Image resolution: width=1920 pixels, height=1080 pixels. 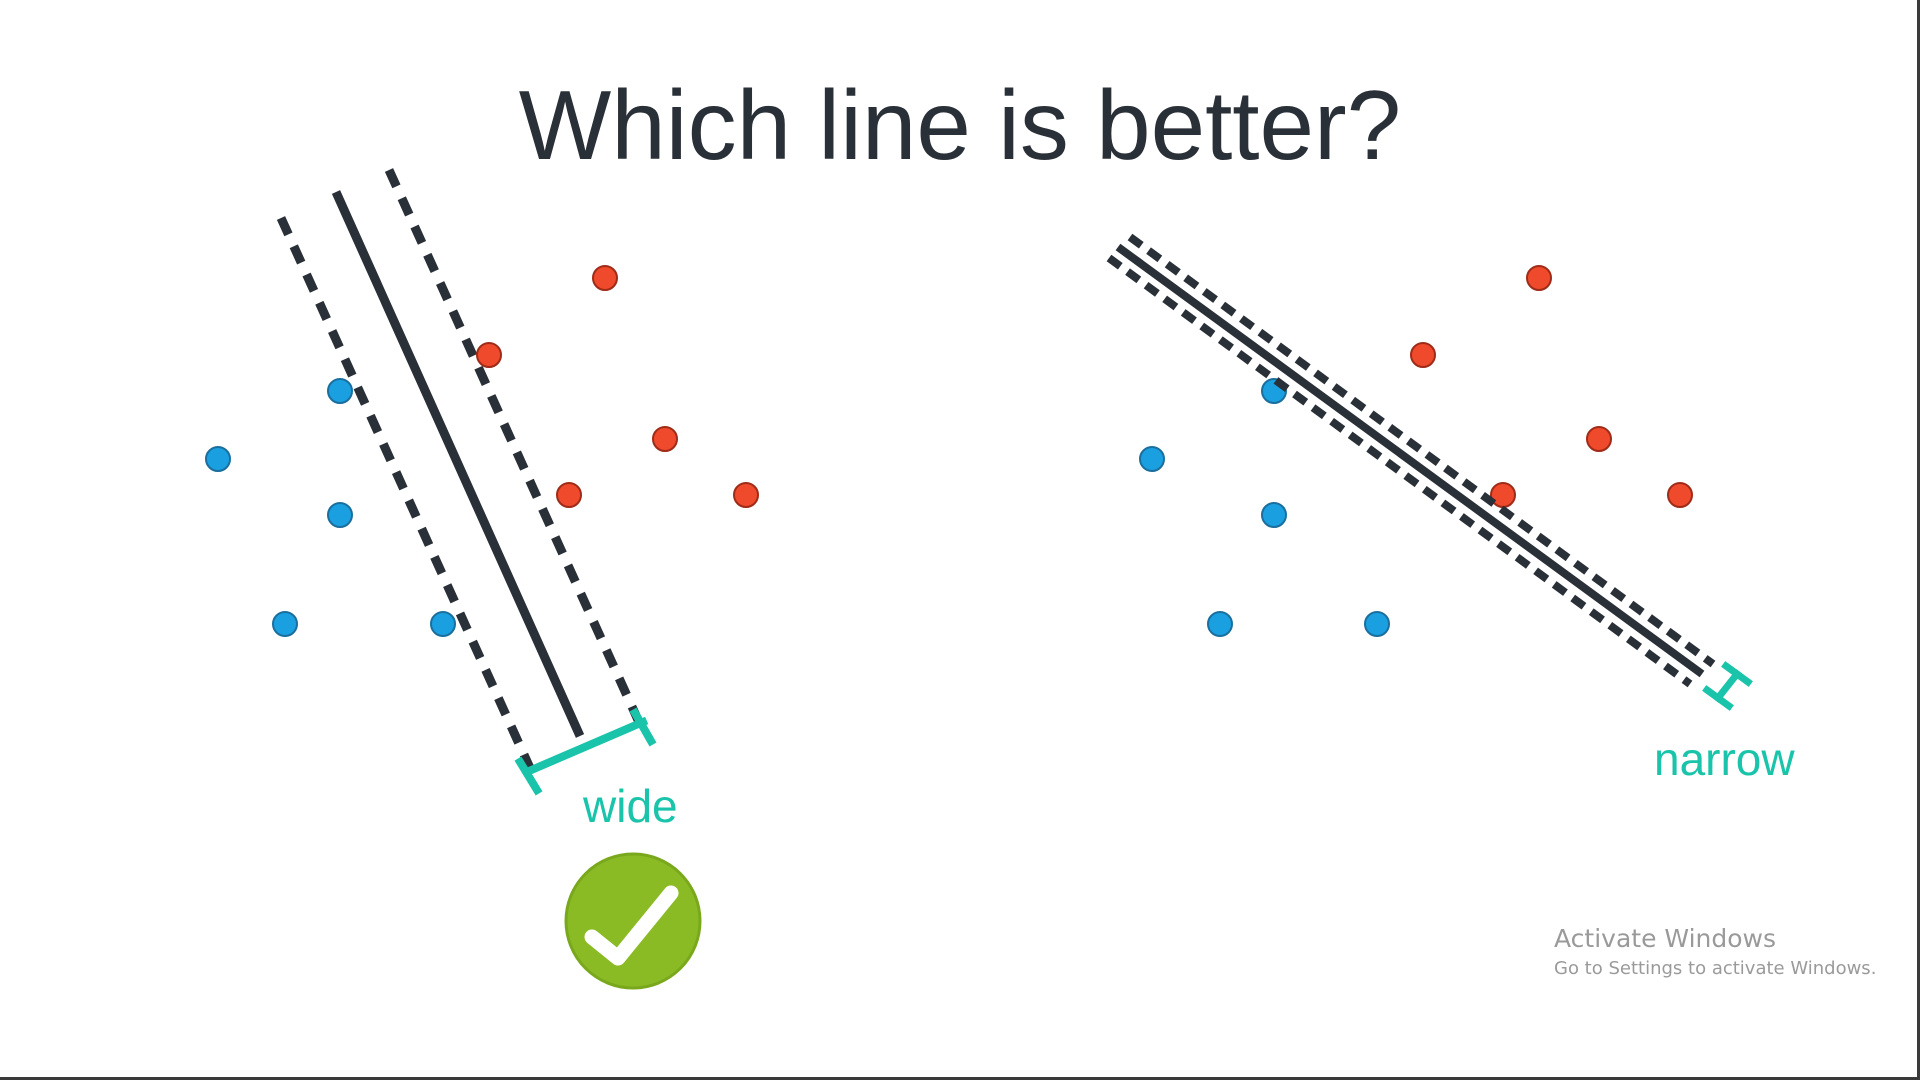 I want to click on bottom-edge-bar, so click(x=960, y=1078).